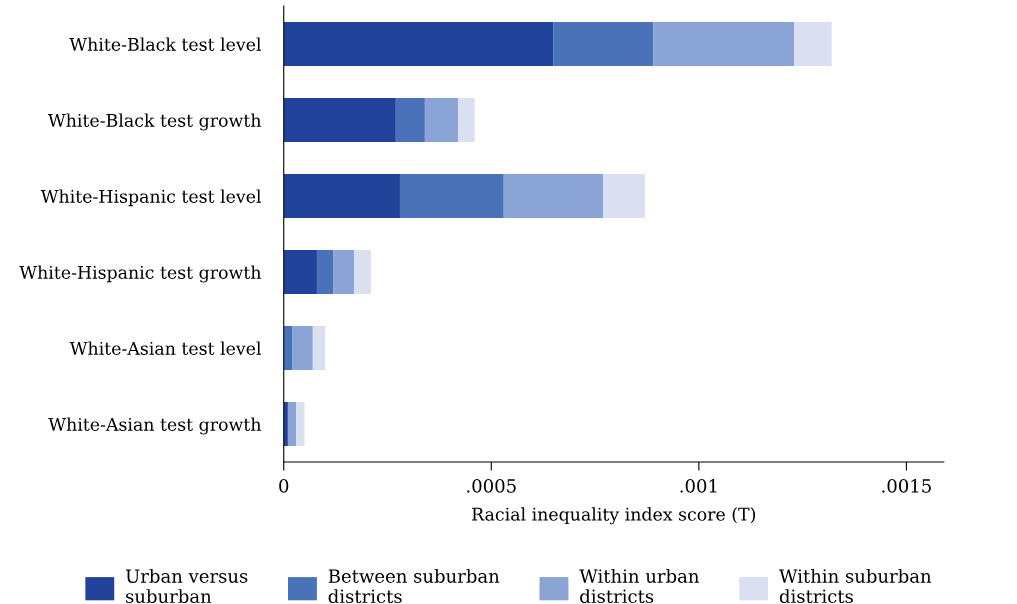 The width and height of the screenshot is (1017, 604). I want to click on legend-label: Within suburban districts, so click(855, 586).